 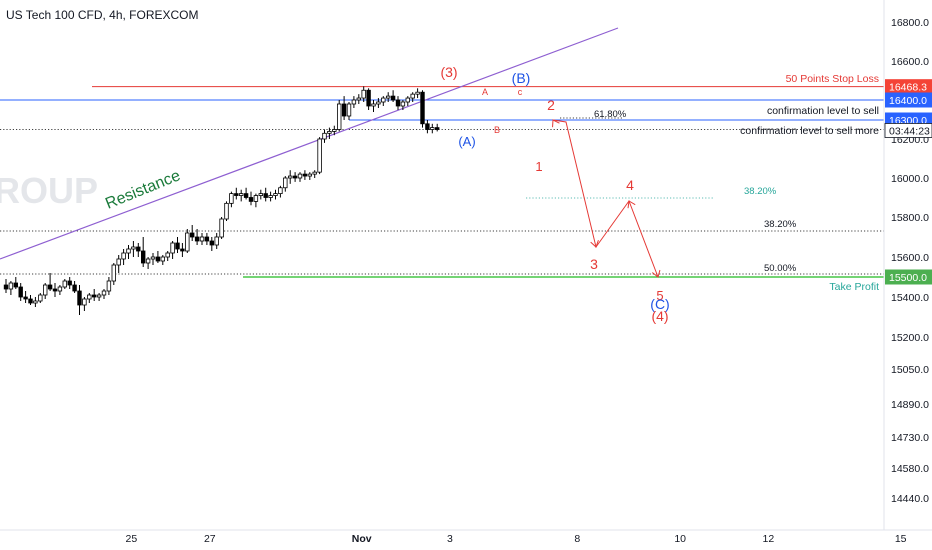 I want to click on x-tick-label: 12, so click(x=769, y=539).